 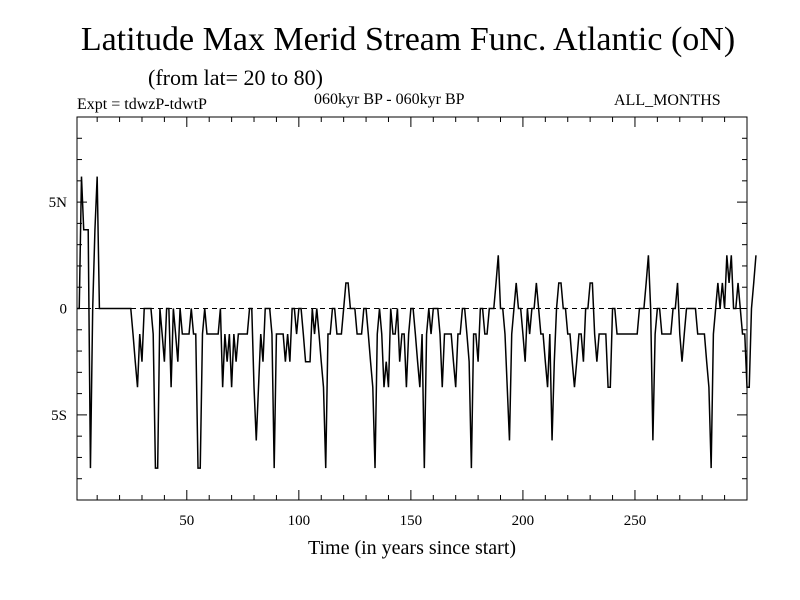 What do you see at coordinates (186, 521) in the screenshot?
I see `x-tick-label: 50` at bounding box center [186, 521].